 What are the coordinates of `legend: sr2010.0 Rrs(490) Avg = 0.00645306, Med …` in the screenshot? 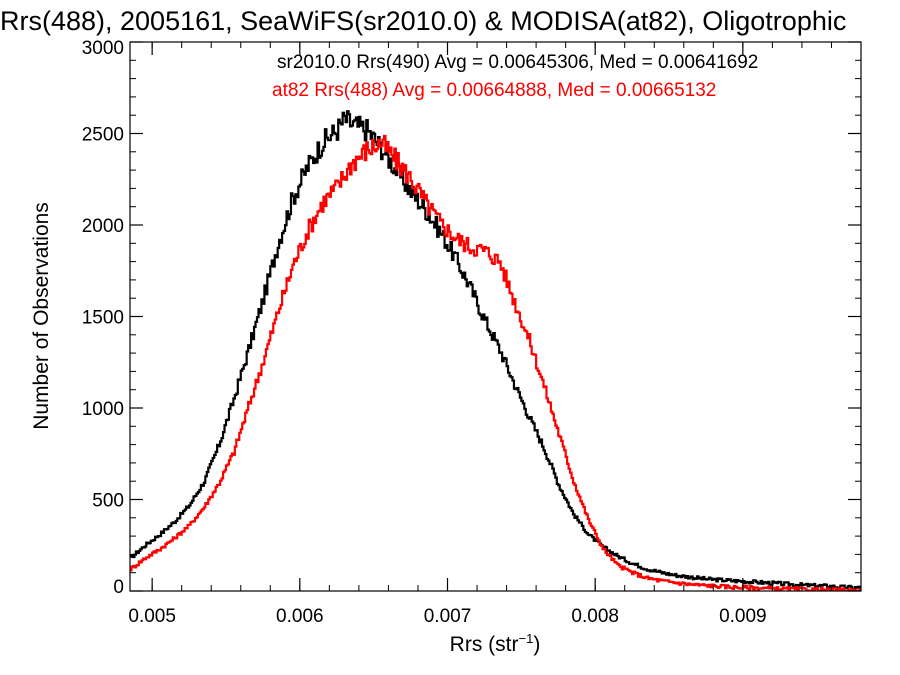 It's located at (515, 76).